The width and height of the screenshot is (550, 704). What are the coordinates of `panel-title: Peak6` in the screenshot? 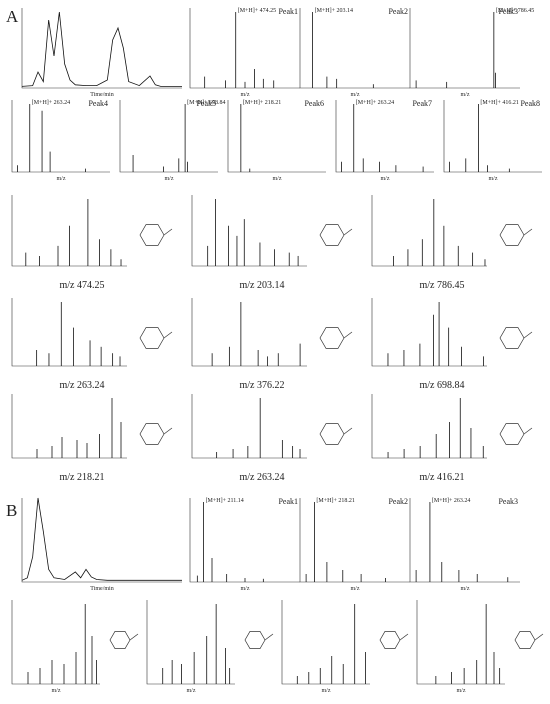 It's located at (314, 103).